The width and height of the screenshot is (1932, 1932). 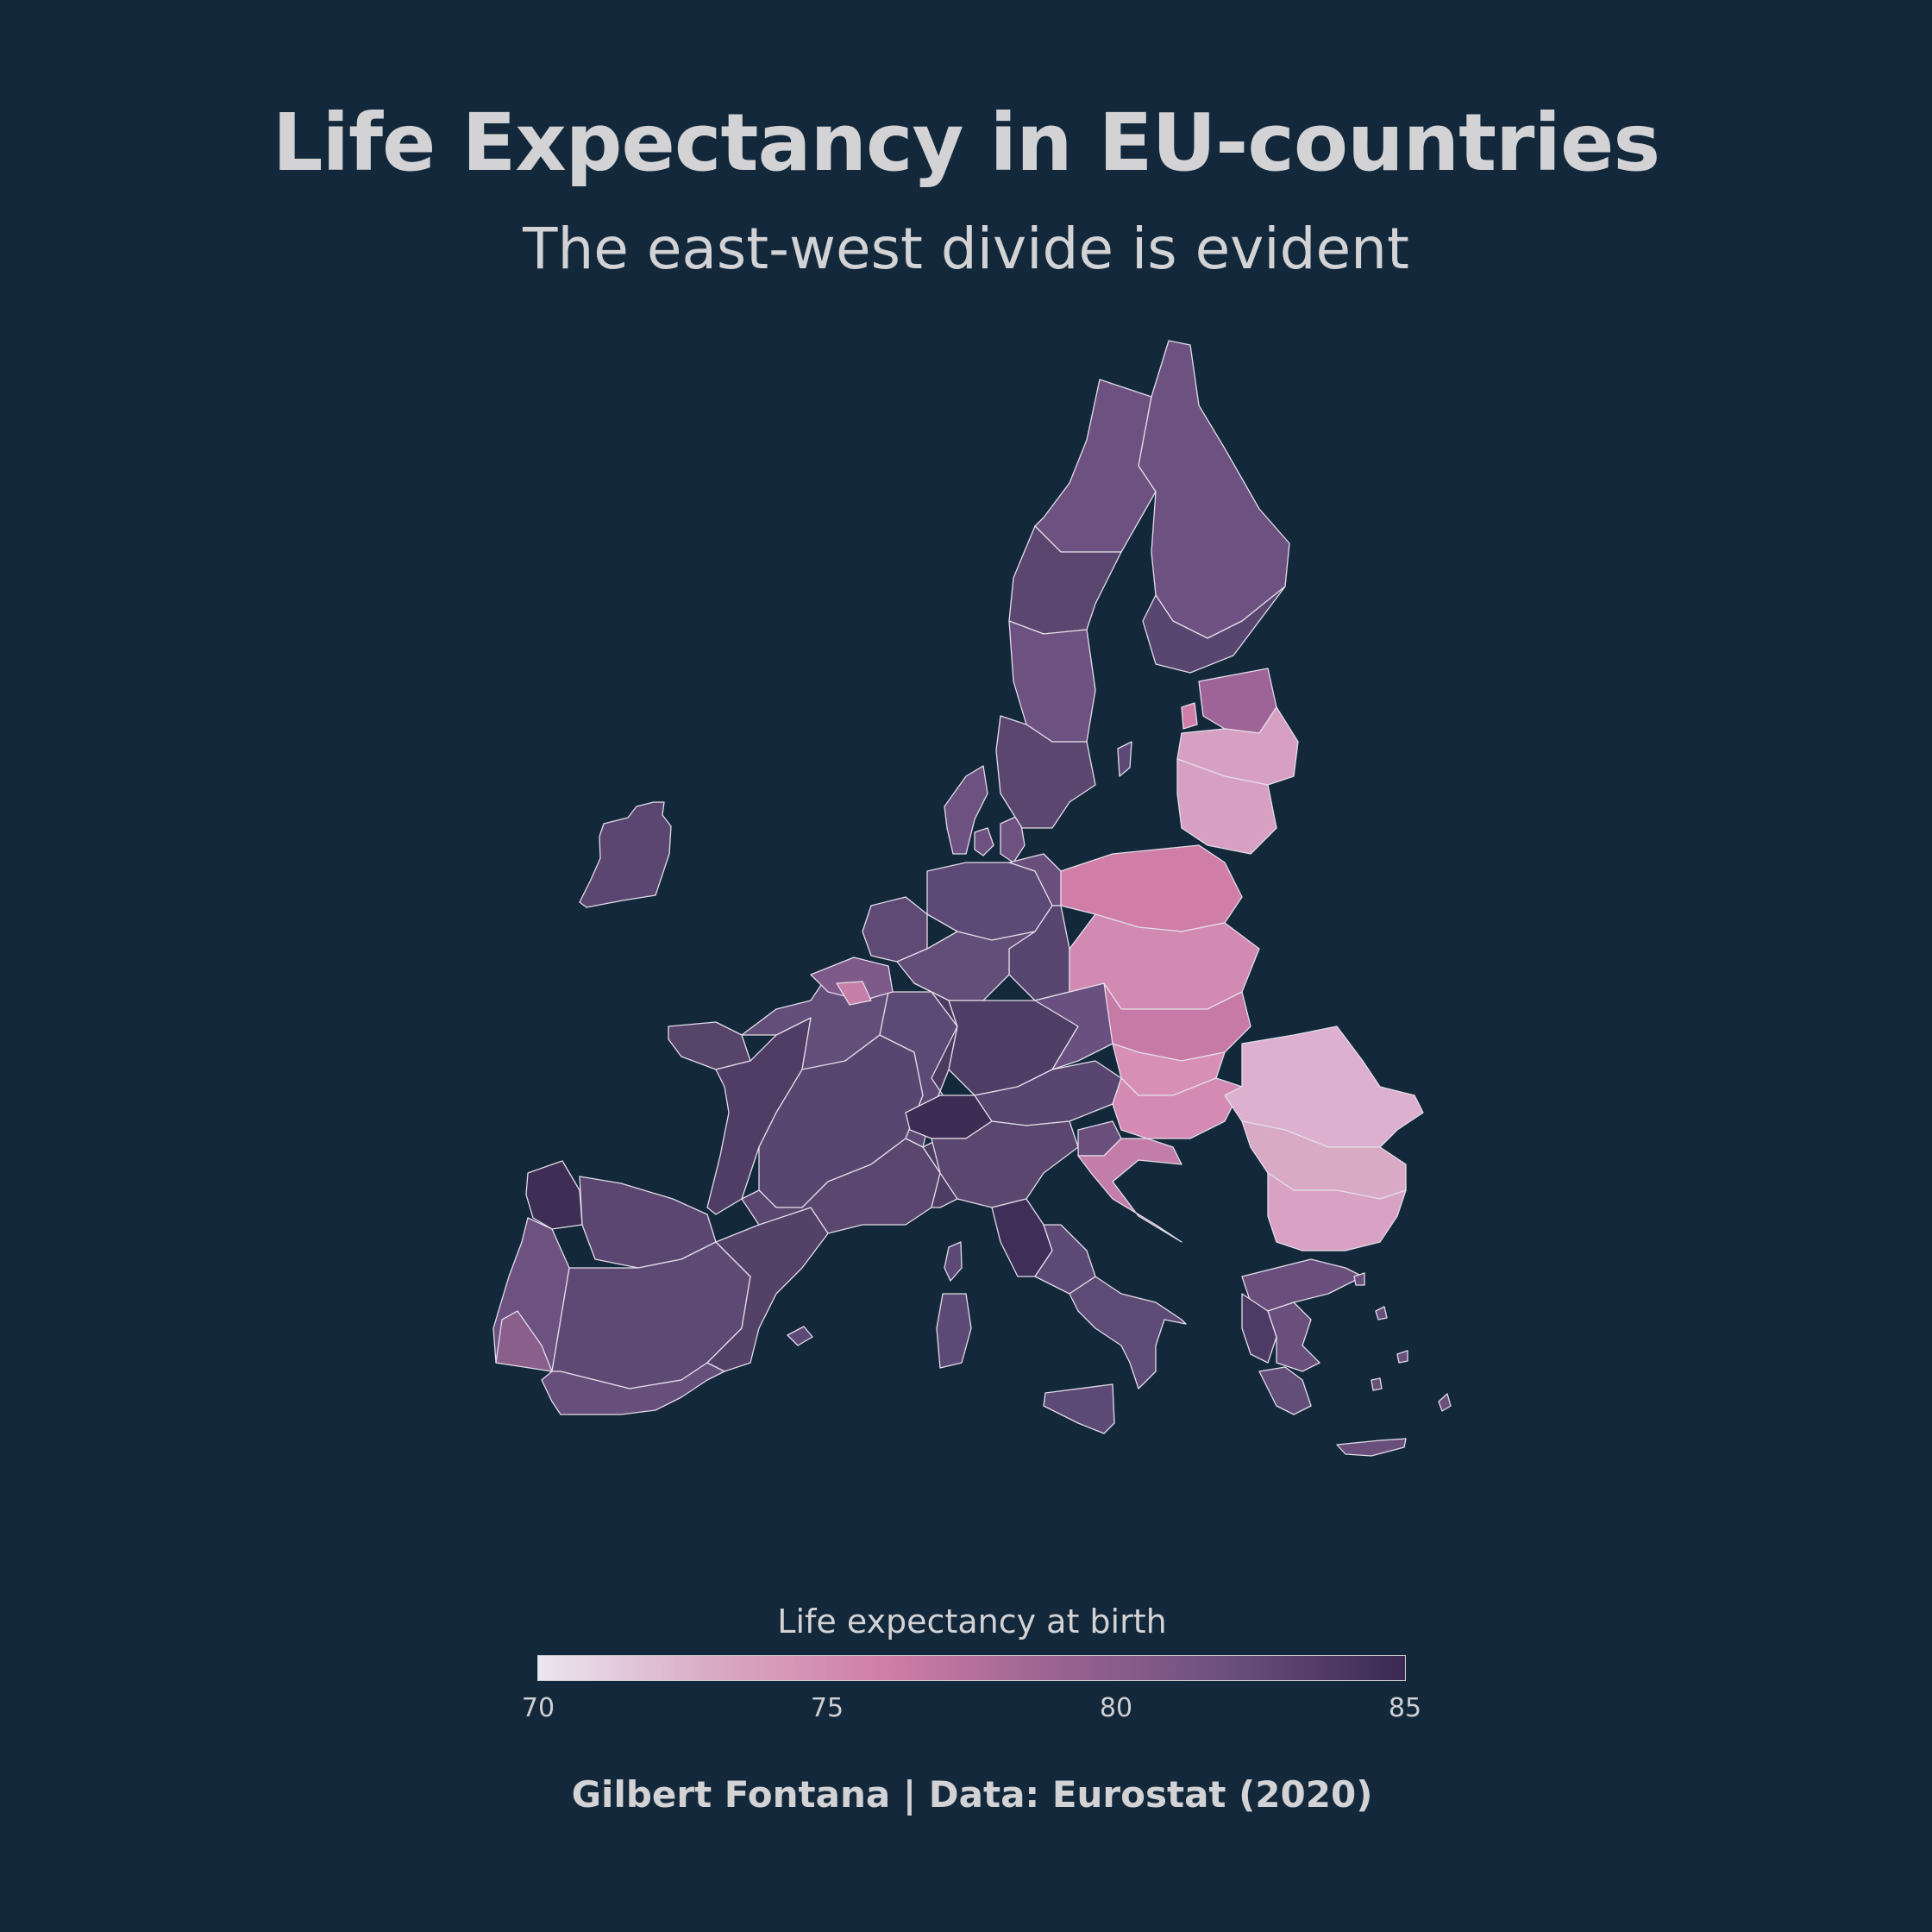 What do you see at coordinates (1238, 701) in the screenshot?
I see `region-estonia` at bounding box center [1238, 701].